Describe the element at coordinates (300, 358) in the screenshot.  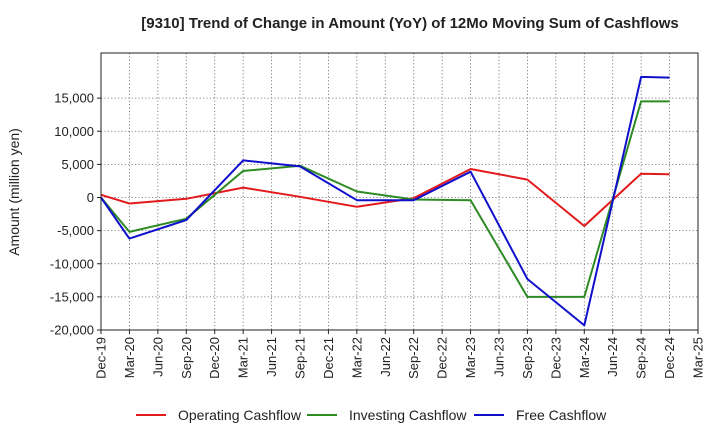
I see `x-tick-label: Sep-21` at that location.